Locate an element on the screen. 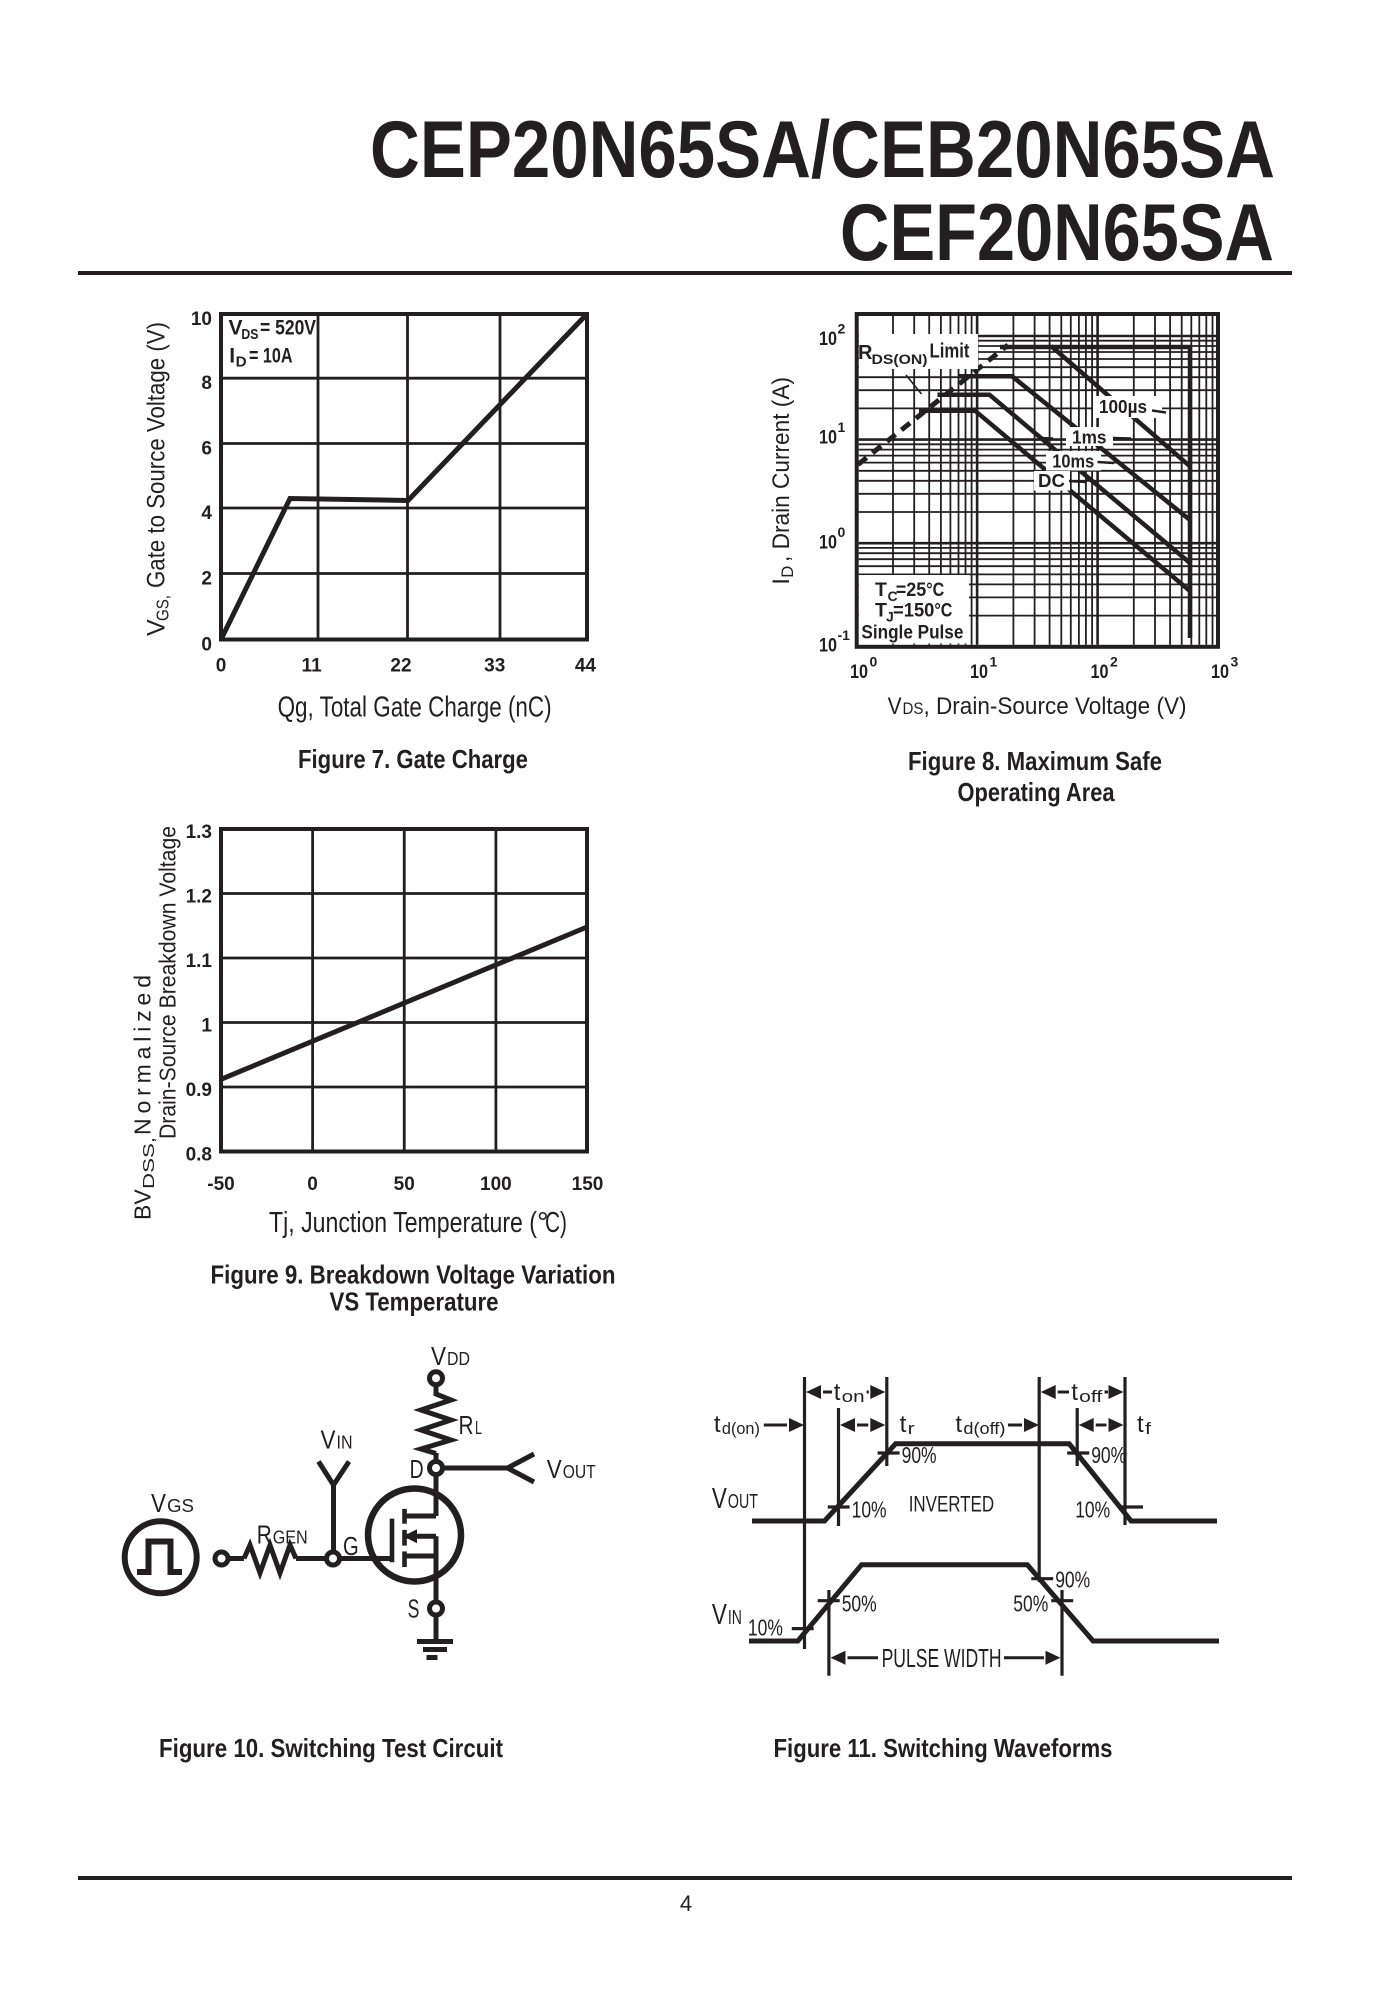 This screenshot has height=2009, width=1378. svg-text: J is located at coordinates (890, 617).